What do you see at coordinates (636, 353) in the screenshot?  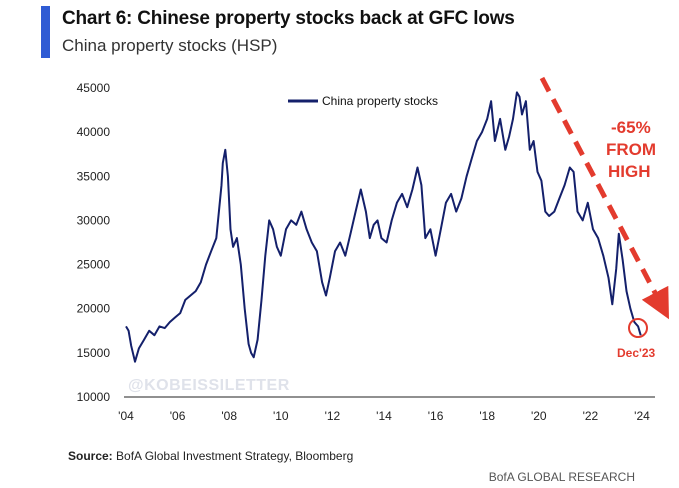 I see `dec23-label: Dec'23` at bounding box center [636, 353].